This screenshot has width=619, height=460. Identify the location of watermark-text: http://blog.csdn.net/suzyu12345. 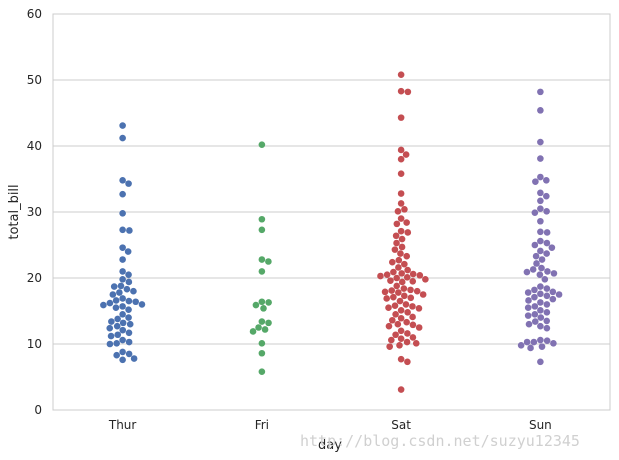
(440, 441).